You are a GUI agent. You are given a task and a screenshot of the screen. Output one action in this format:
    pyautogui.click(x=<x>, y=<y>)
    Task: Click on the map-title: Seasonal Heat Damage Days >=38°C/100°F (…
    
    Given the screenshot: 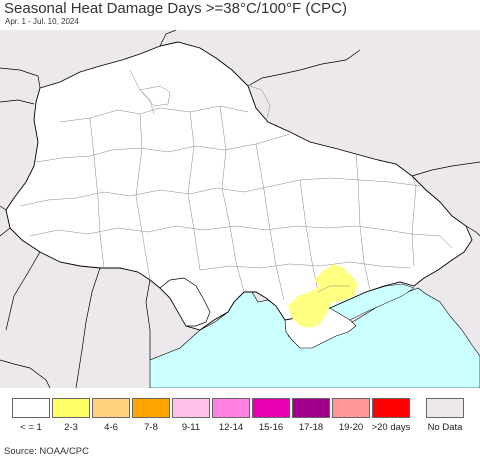 What is the action you would take?
    pyautogui.click(x=175, y=8)
    